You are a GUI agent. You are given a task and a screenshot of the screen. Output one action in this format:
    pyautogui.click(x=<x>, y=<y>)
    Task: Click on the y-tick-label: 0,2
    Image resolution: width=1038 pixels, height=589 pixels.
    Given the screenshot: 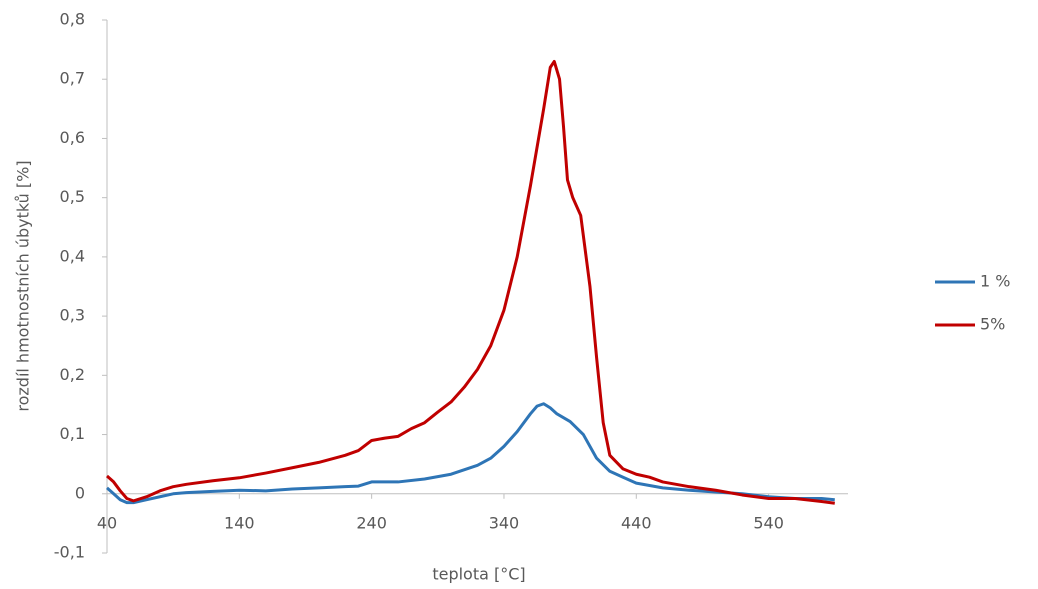 What is the action you would take?
    pyautogui.click(x=72, y=374)
    